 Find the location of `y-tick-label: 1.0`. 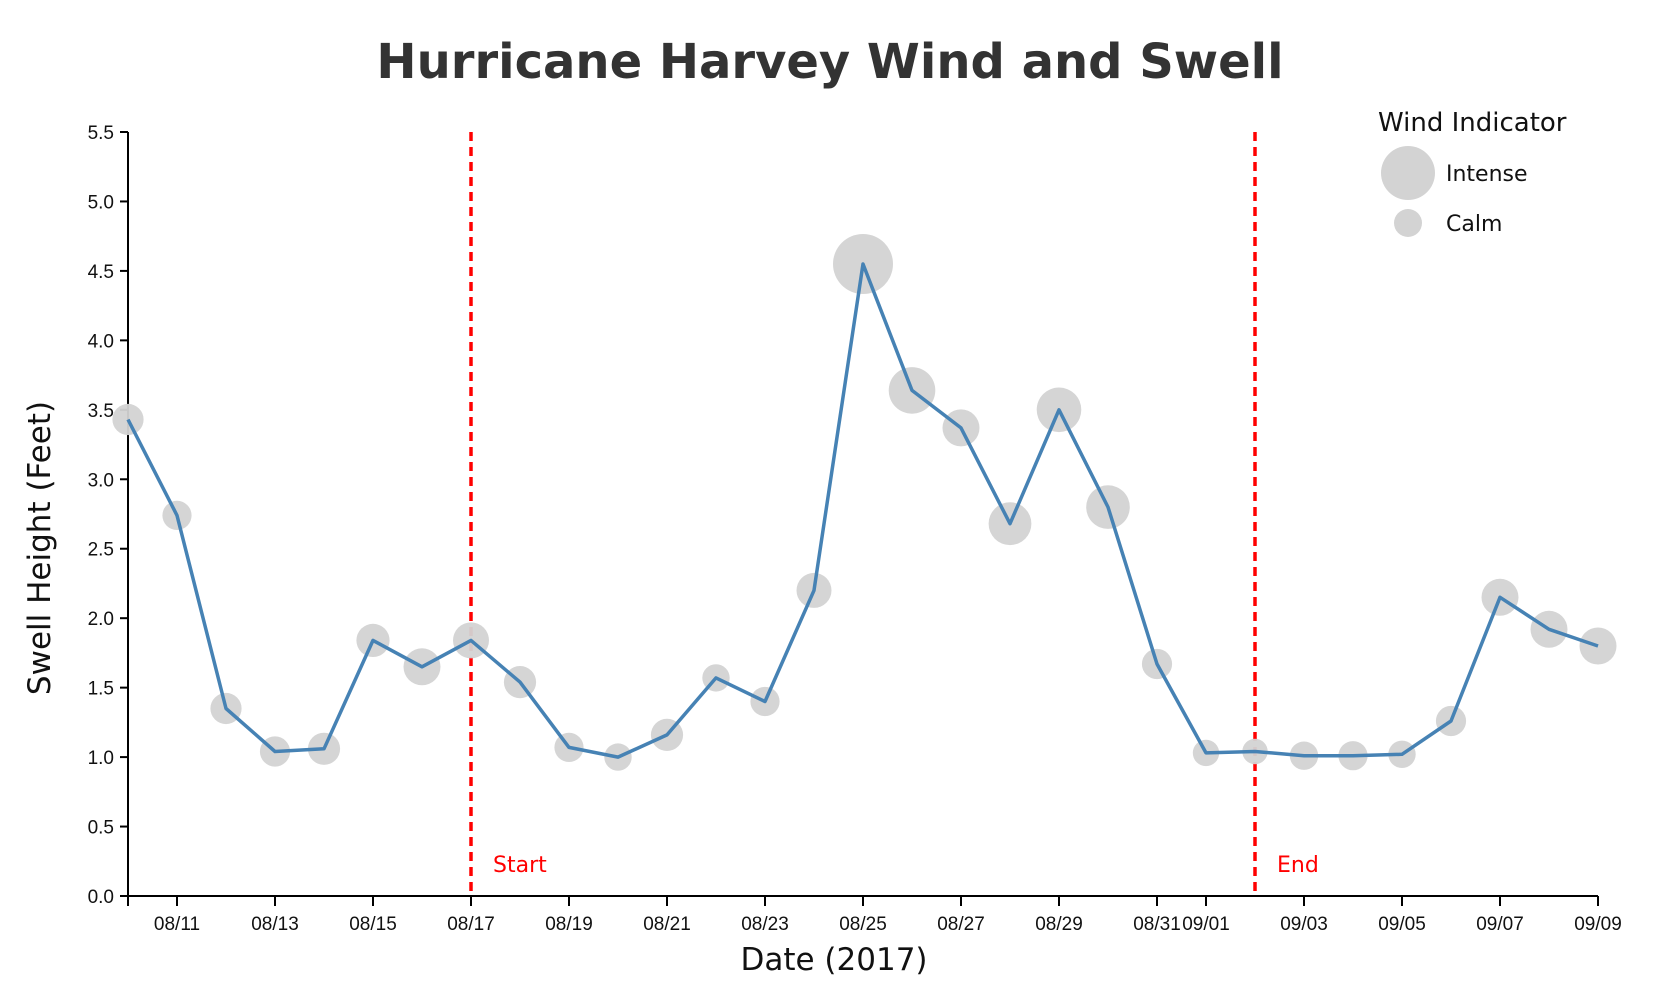

y-tick-label: 1.0 is located at coordinates (101, 758).